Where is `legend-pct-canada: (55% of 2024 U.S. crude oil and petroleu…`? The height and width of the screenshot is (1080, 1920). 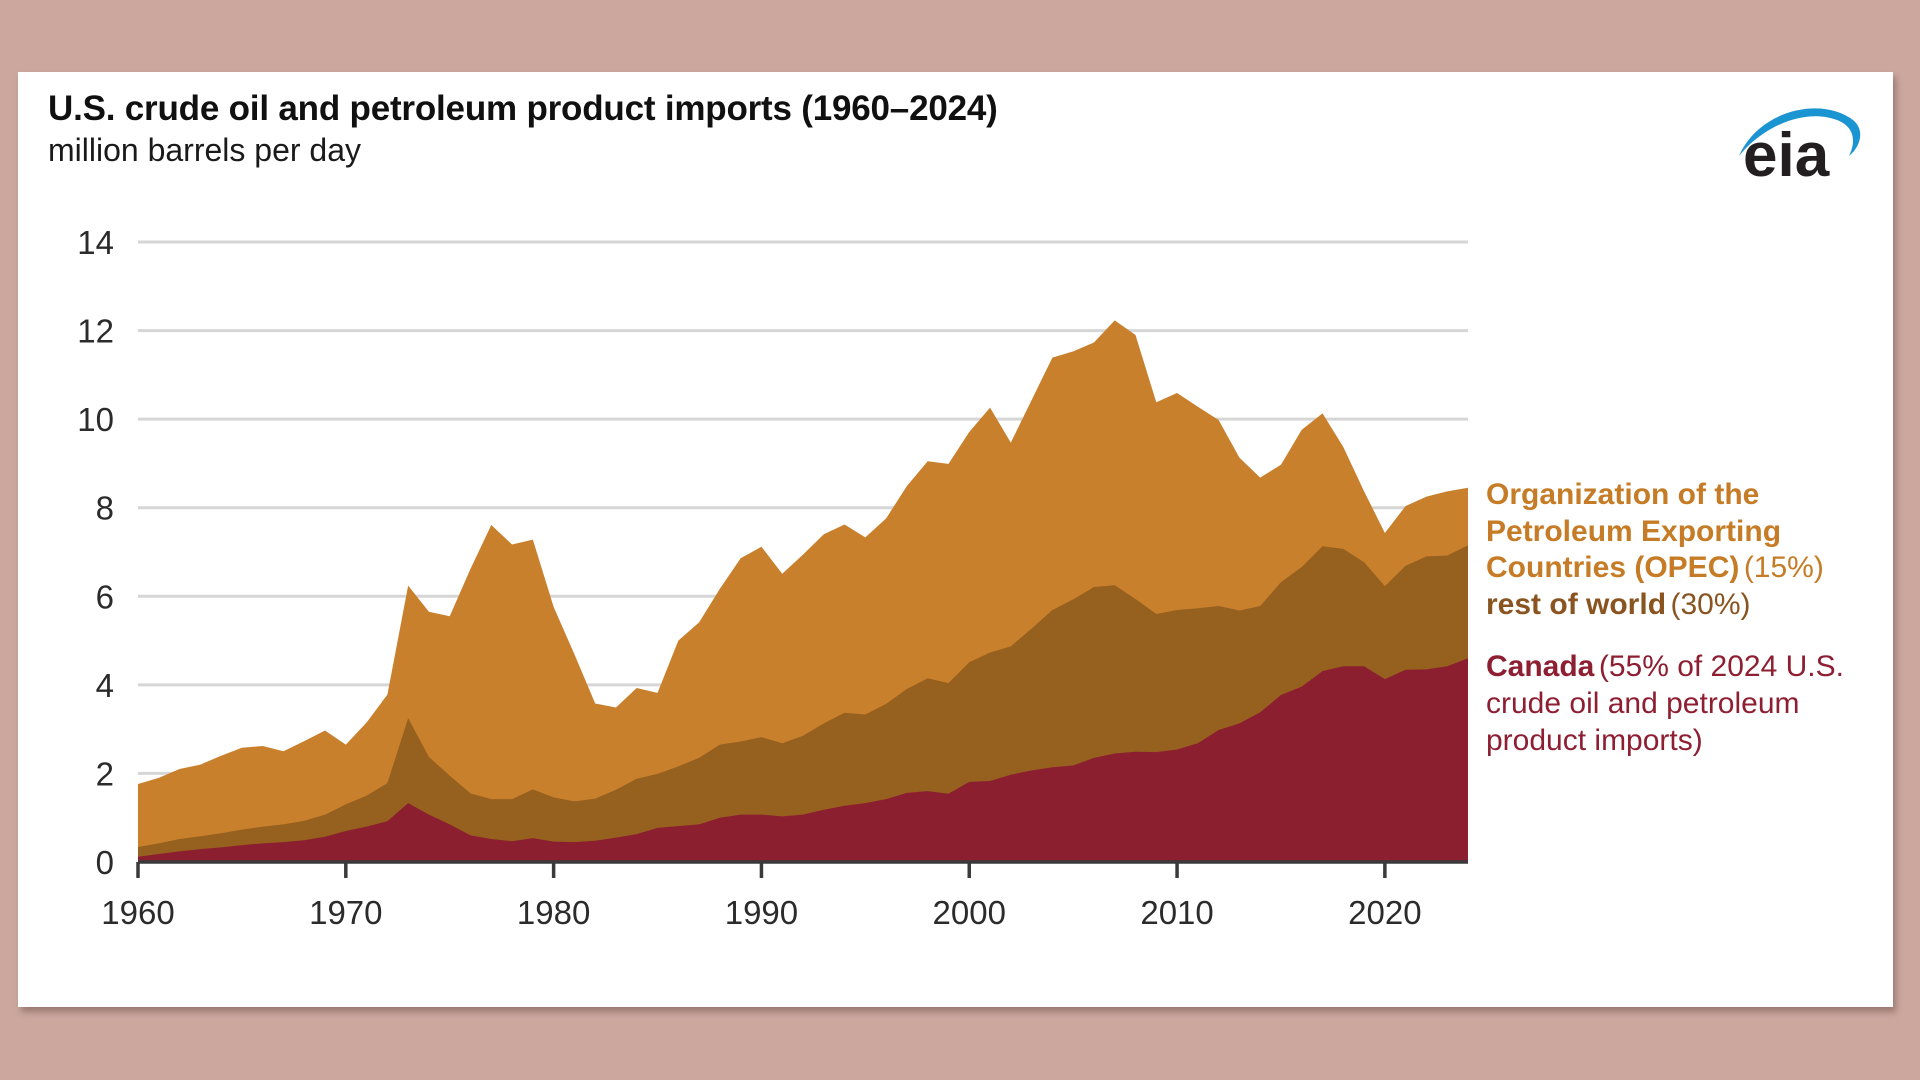
legend-pct-canada: (55% of 2024 U.S. crude oil and petroleu… is located at coordinates (1665, 703).